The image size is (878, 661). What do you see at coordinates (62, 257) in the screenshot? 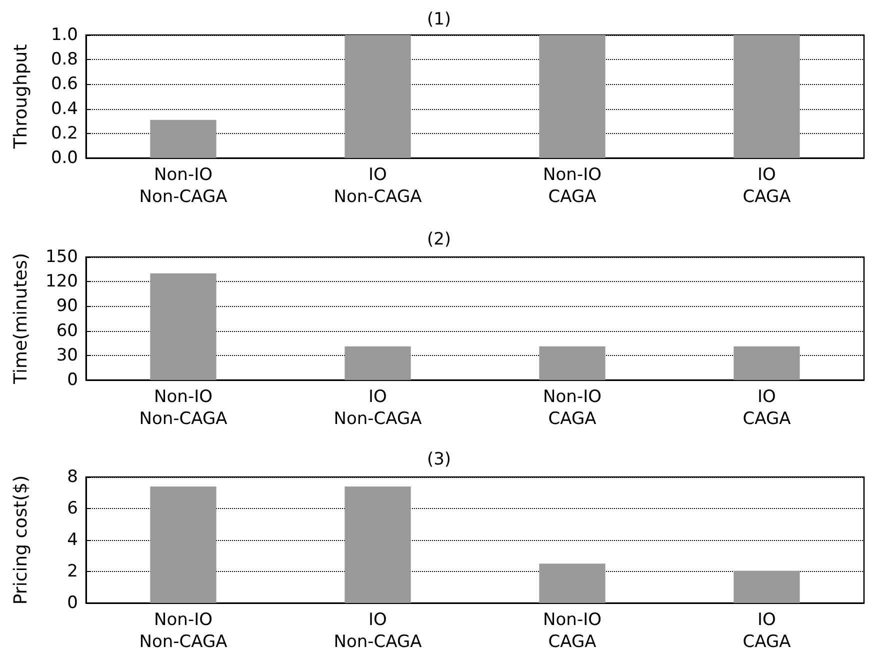
I see `y-tick-label: 150` at bounding box center [62, 257].